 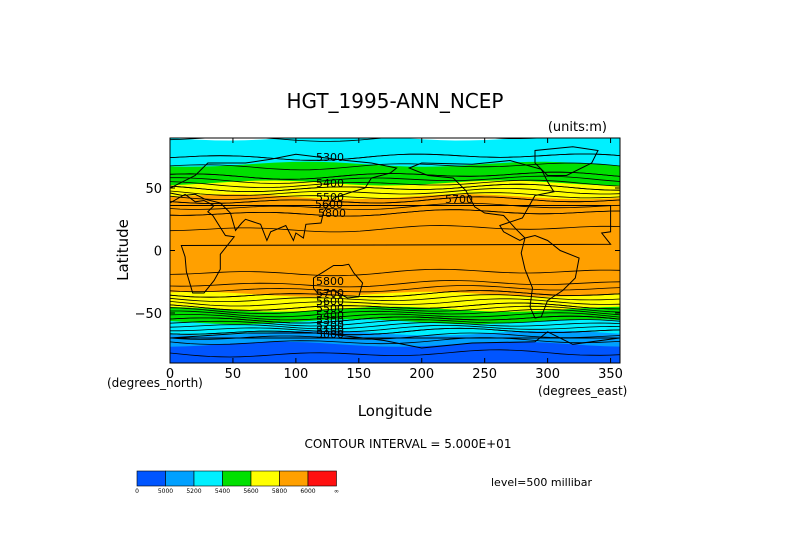 I want to click on eurasia-outline, so click(x=284, y=197).